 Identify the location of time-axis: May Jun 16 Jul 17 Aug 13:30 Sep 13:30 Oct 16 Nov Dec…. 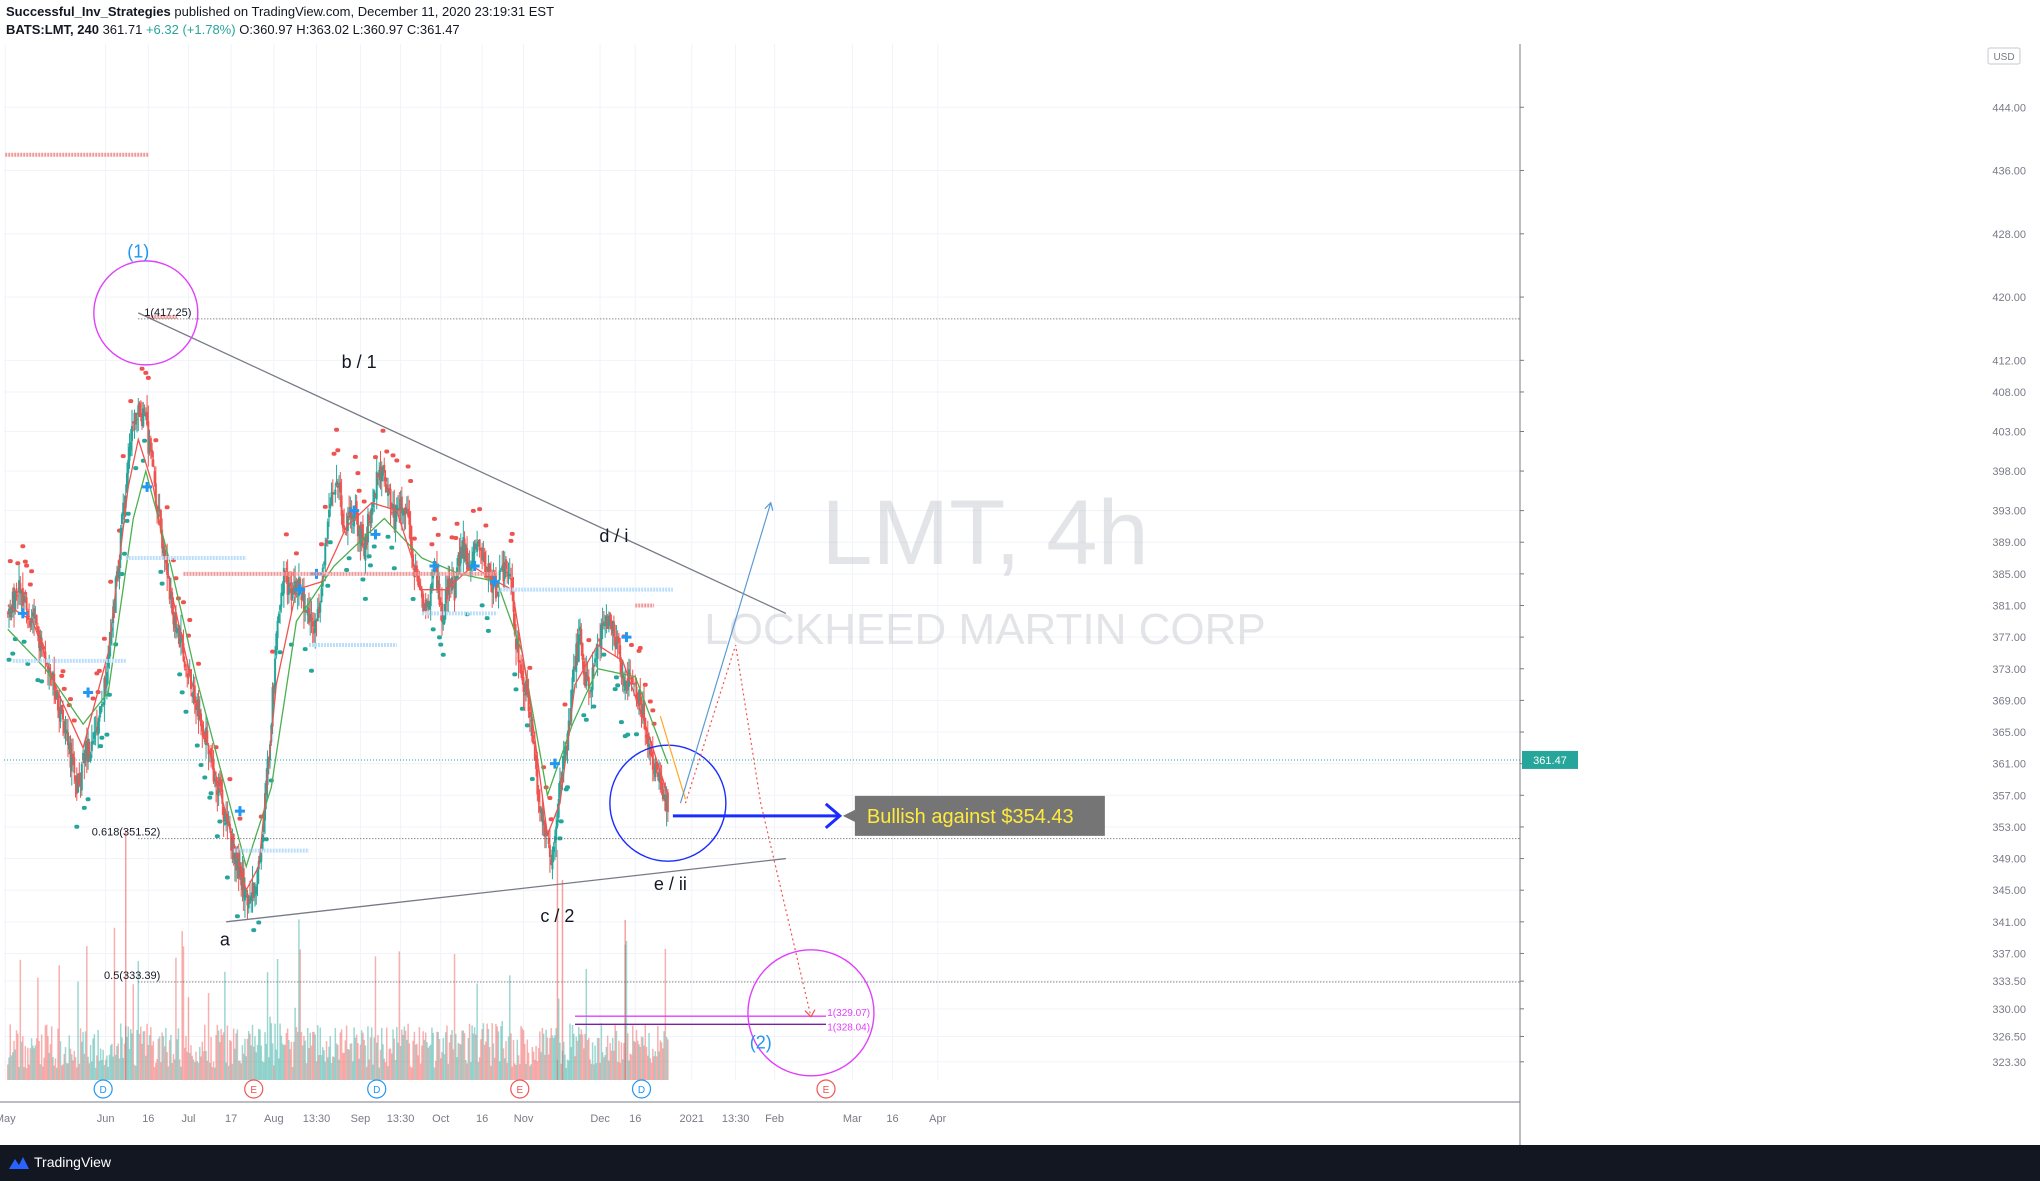
(760, 1113).